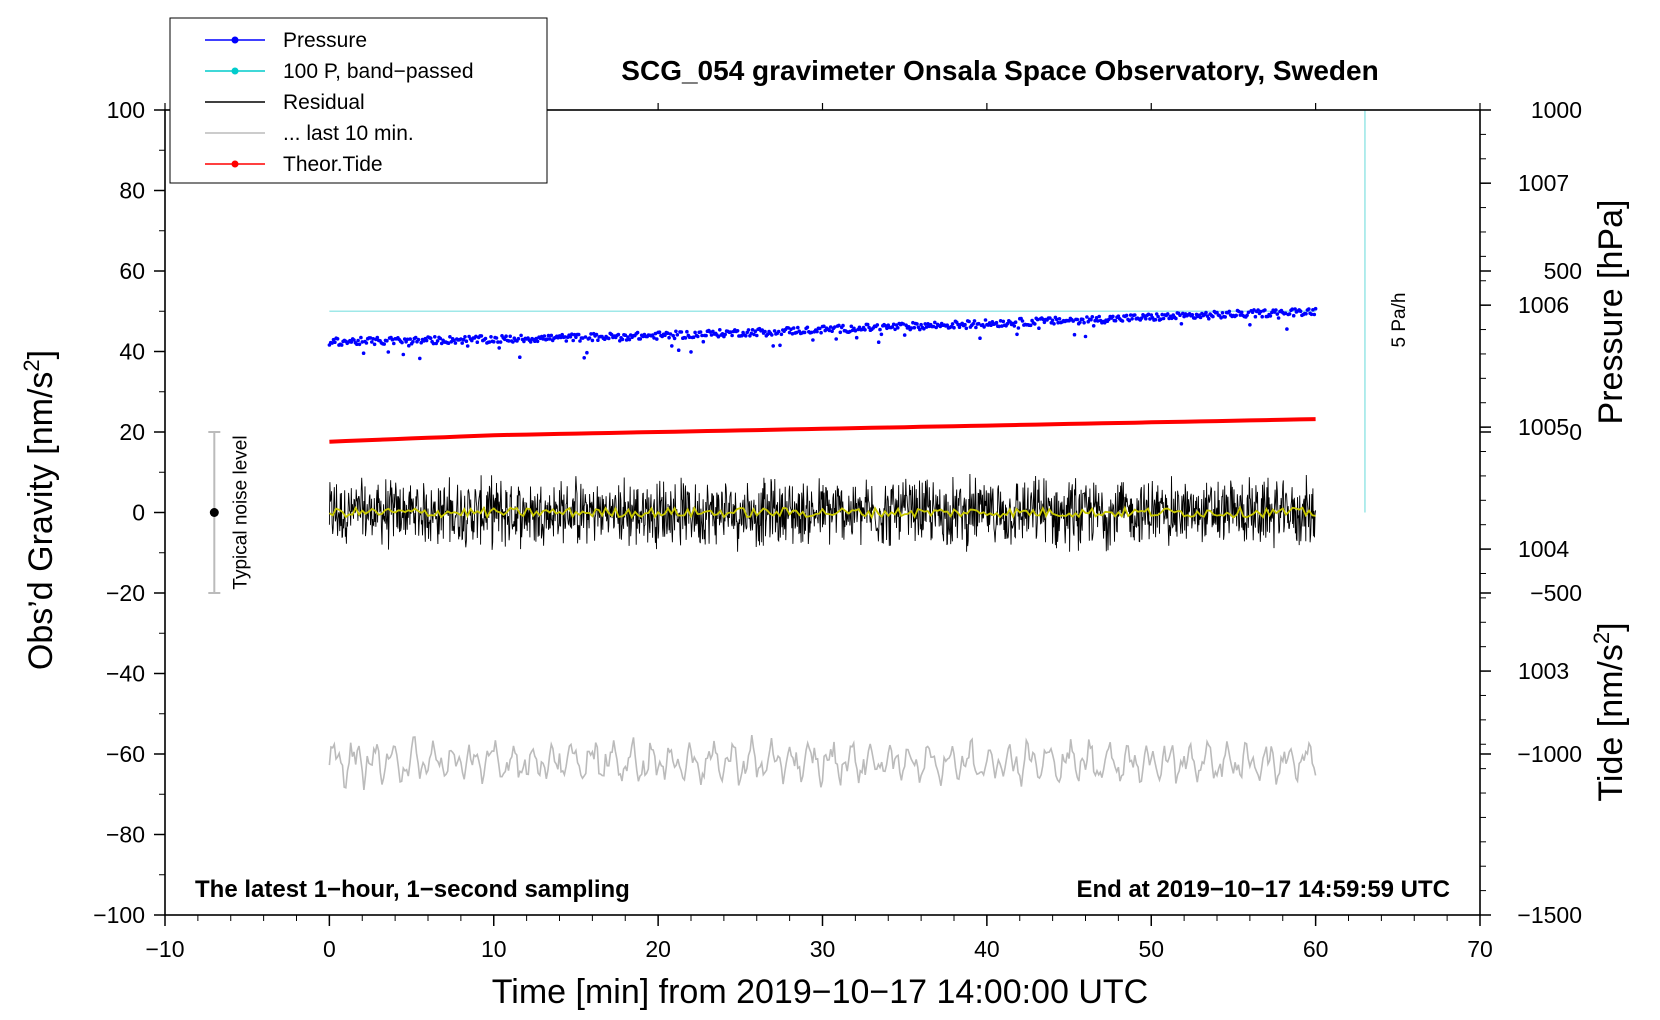 The height and width of the screenshot is (1020, 1660). What do you see at coordinates (1609, 711) in the screenshot?
I see `tide-axis-title: Tide [nm/s2]` at bounding box center [1609, 711].